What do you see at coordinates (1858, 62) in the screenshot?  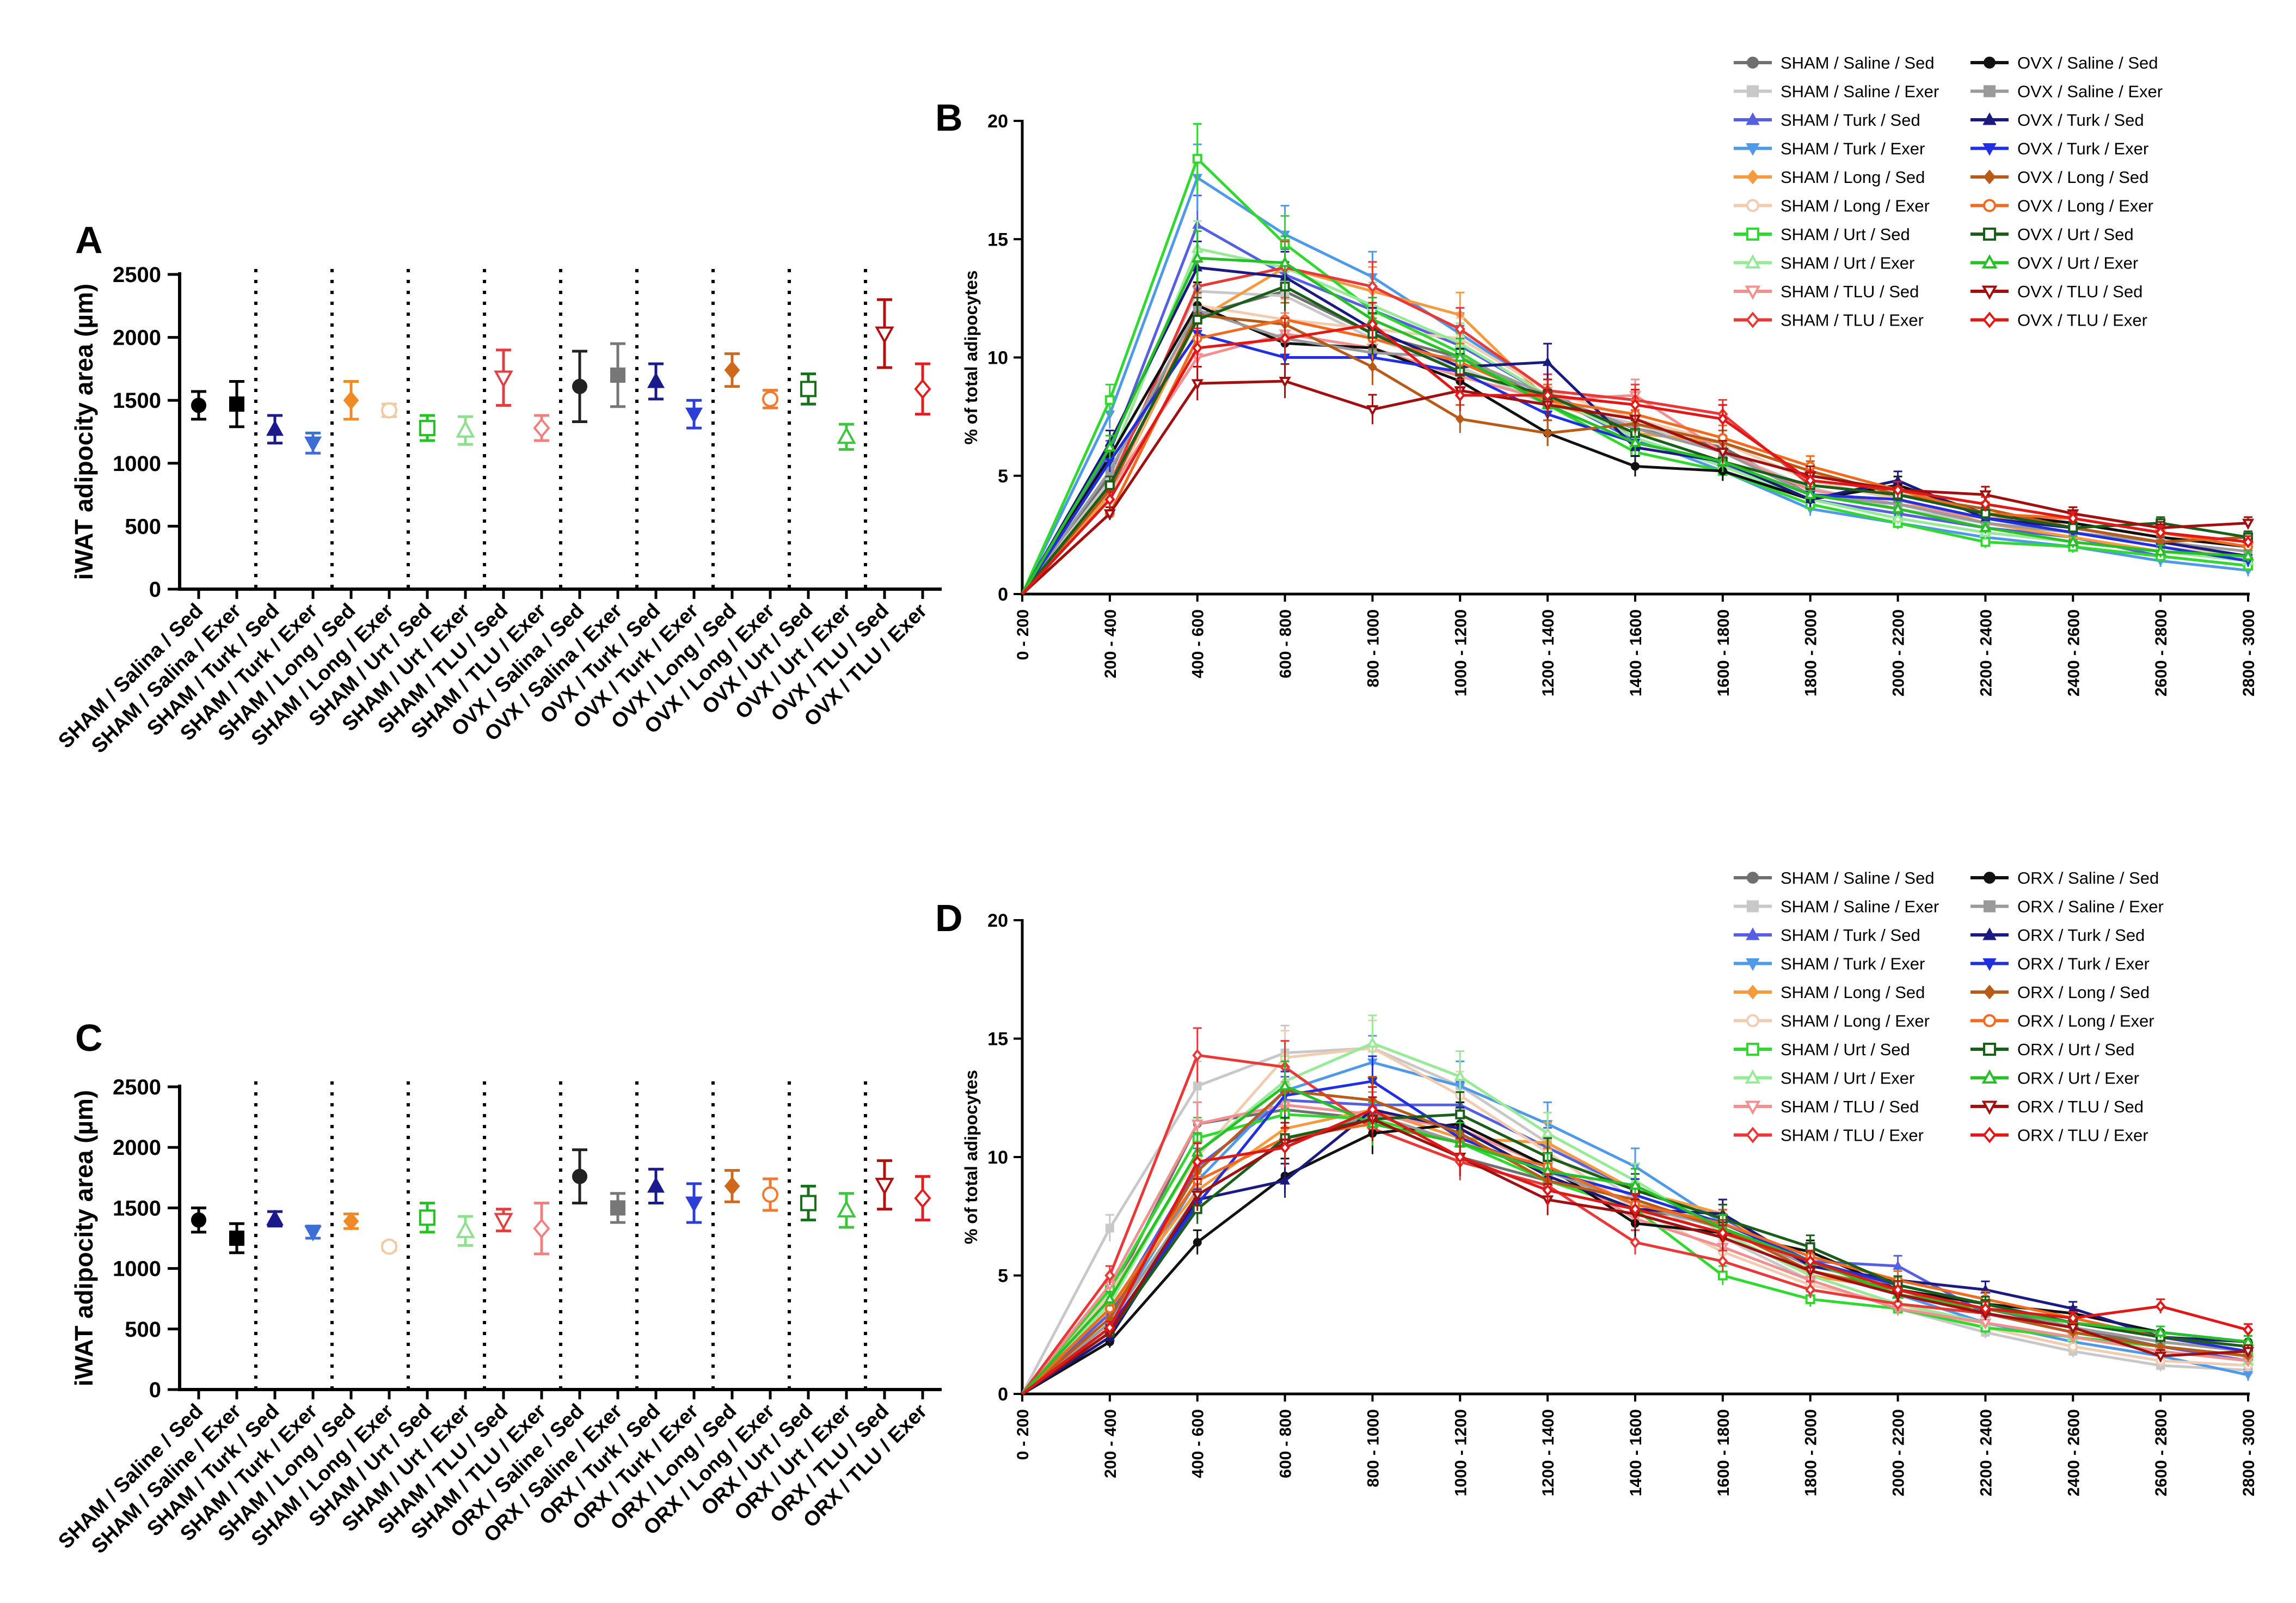 I see `legend-label: SHAM / Saline / Sed` at bounding box center [1858, 62].